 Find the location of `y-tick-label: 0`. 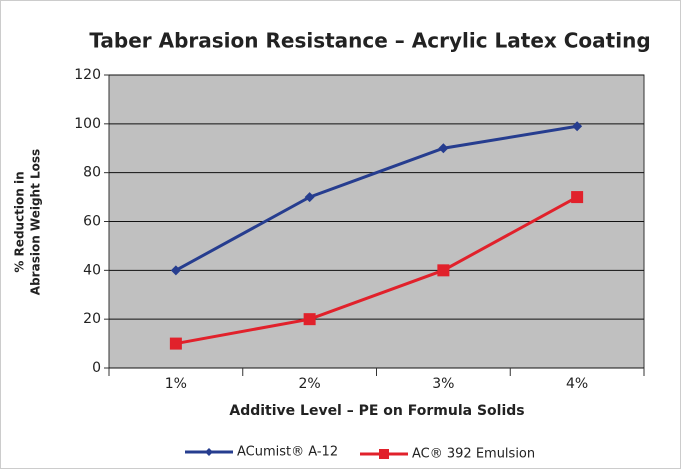

y-tick-label: 0 is located at coordinates (96, 368).